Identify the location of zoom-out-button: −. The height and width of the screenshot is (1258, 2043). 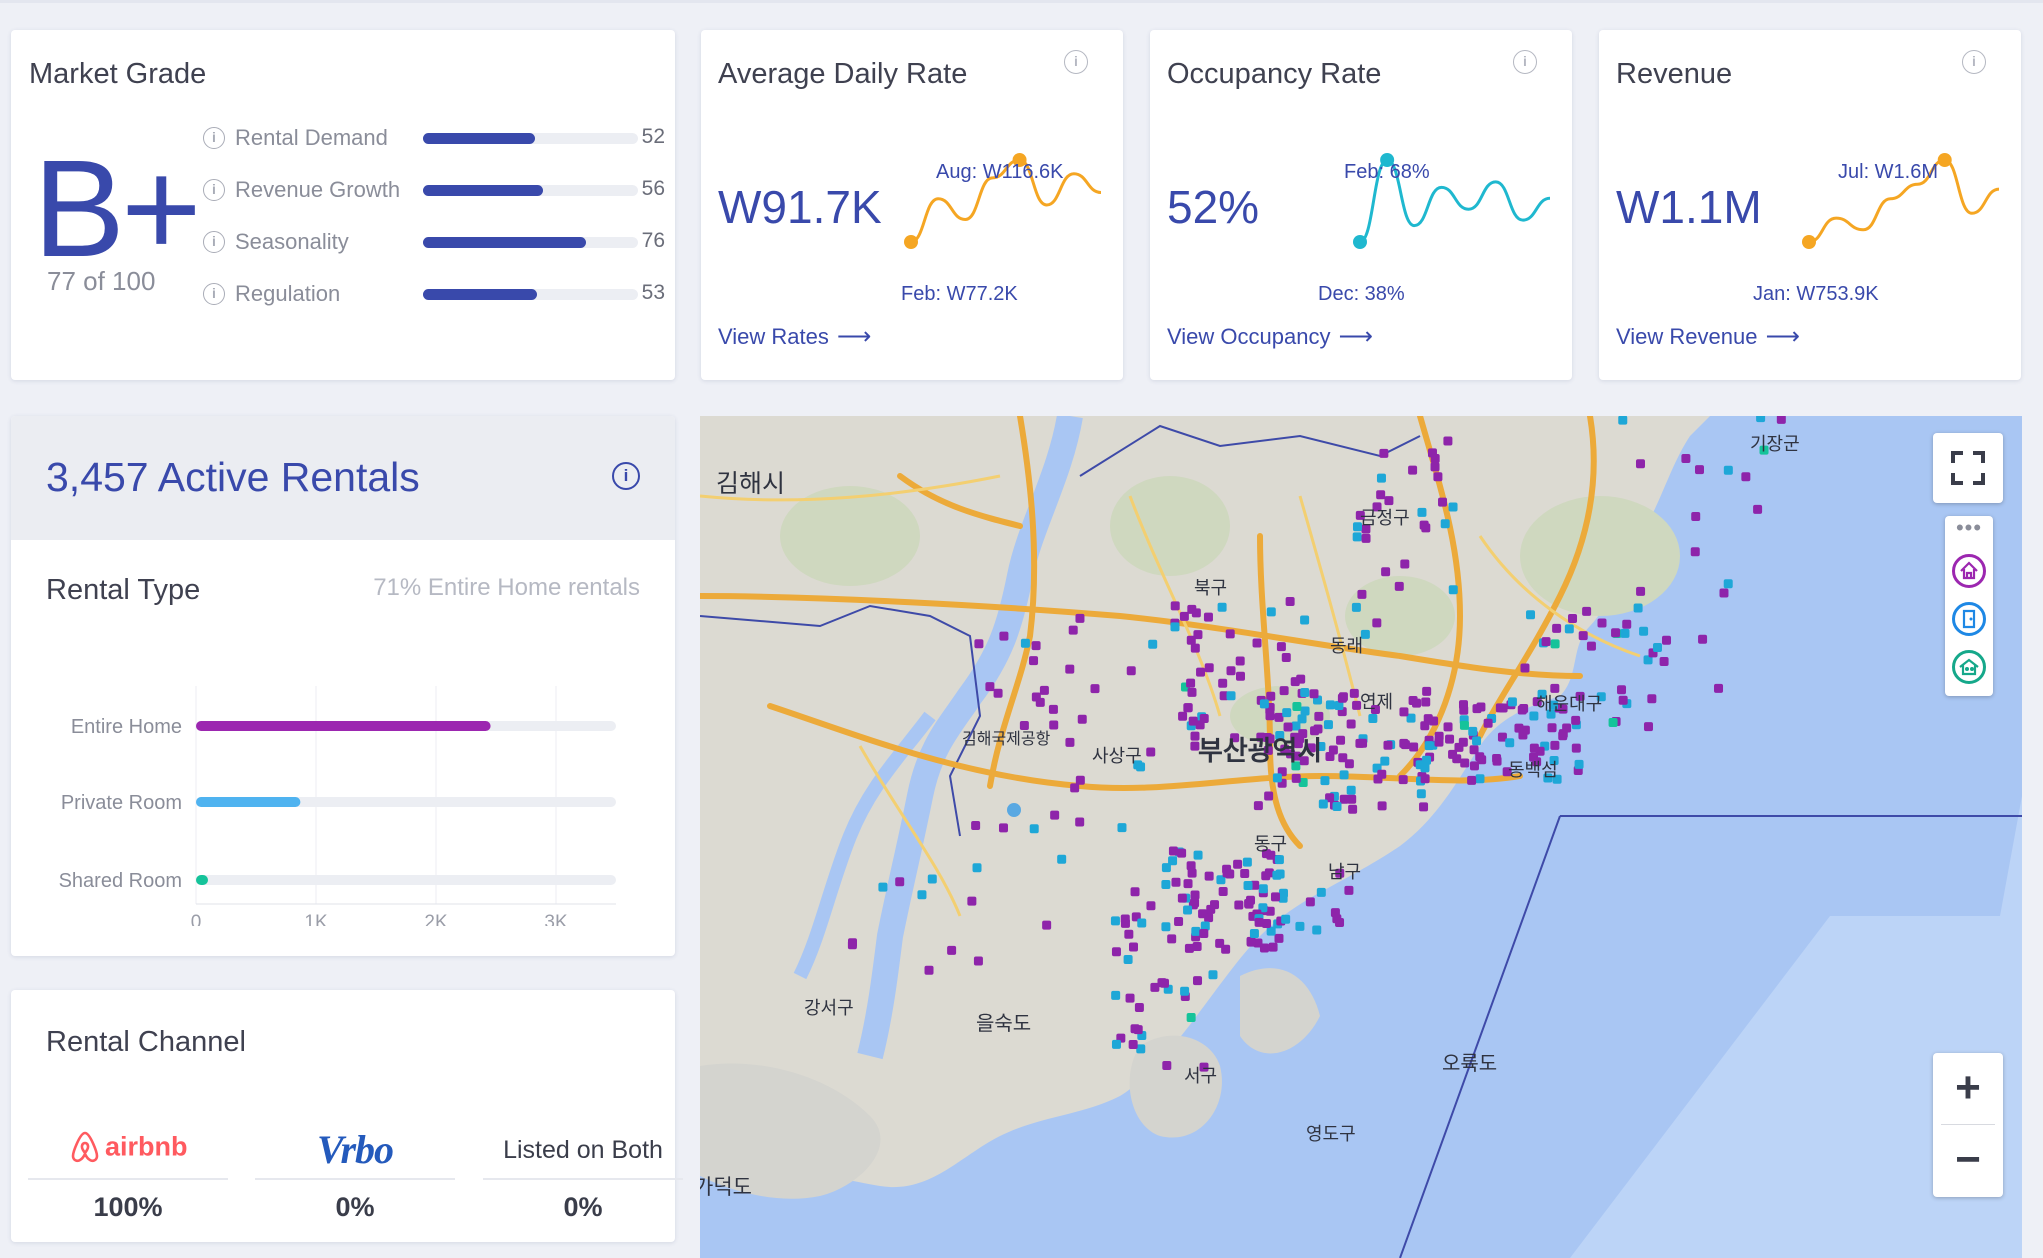
(1968, 1159).